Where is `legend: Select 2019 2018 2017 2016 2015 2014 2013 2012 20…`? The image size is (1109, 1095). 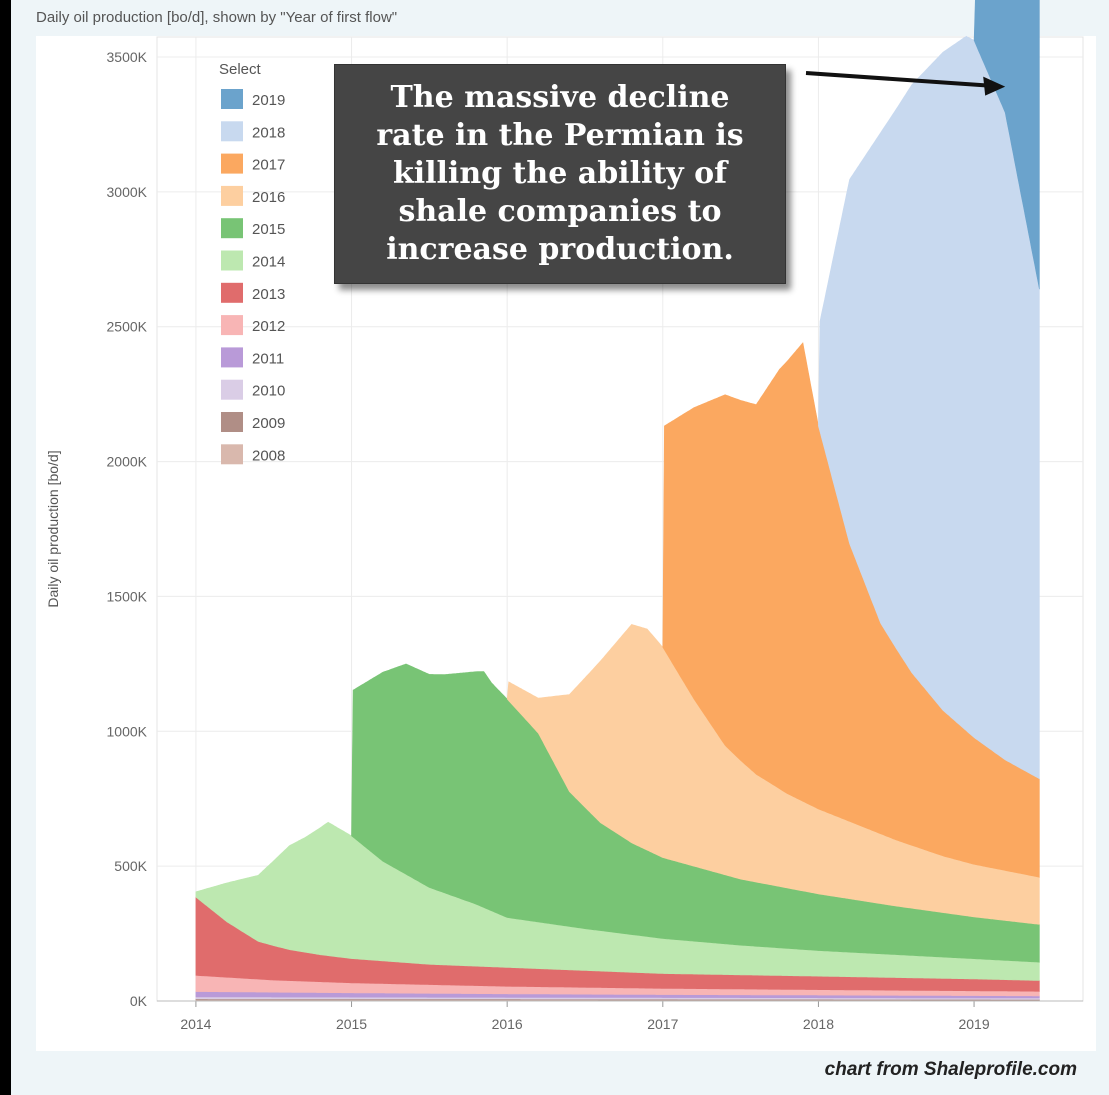 legend: Select 2019 2018 2017 2016 2015 2014 2013 2012 20… is located at coordinates (252, 263).